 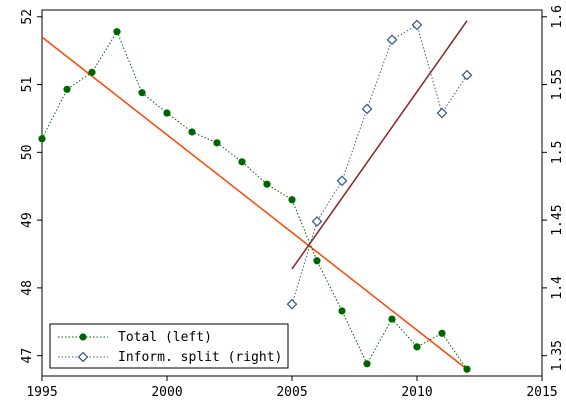 What do you see at coordinates (291, 392) in the screenshot?
I see `x-tick-label: 2005` at bounding box center [291, 392].